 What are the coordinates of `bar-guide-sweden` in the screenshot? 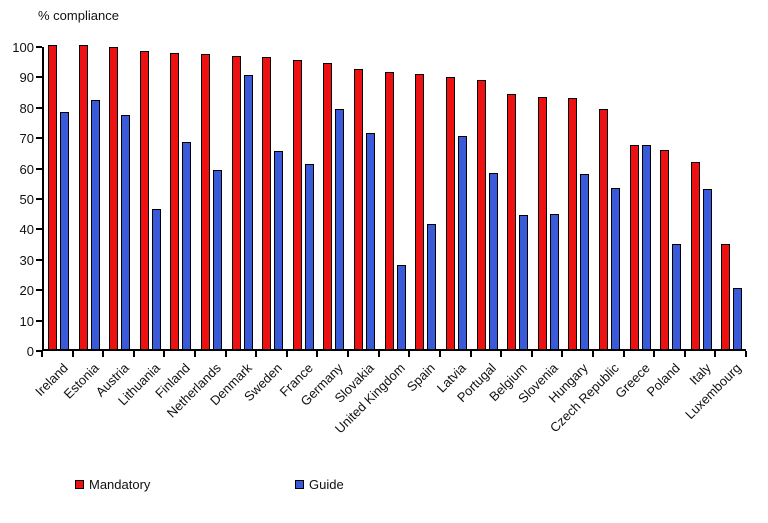 It's located at (279, 250).